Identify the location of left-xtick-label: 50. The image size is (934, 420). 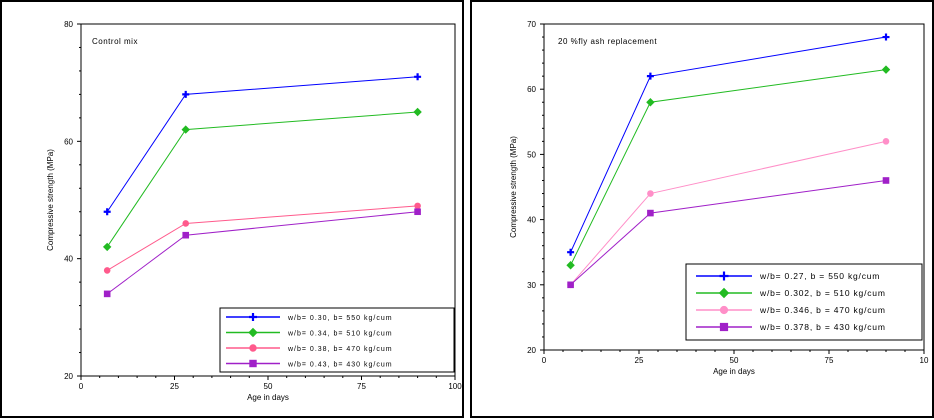
(268, 386).